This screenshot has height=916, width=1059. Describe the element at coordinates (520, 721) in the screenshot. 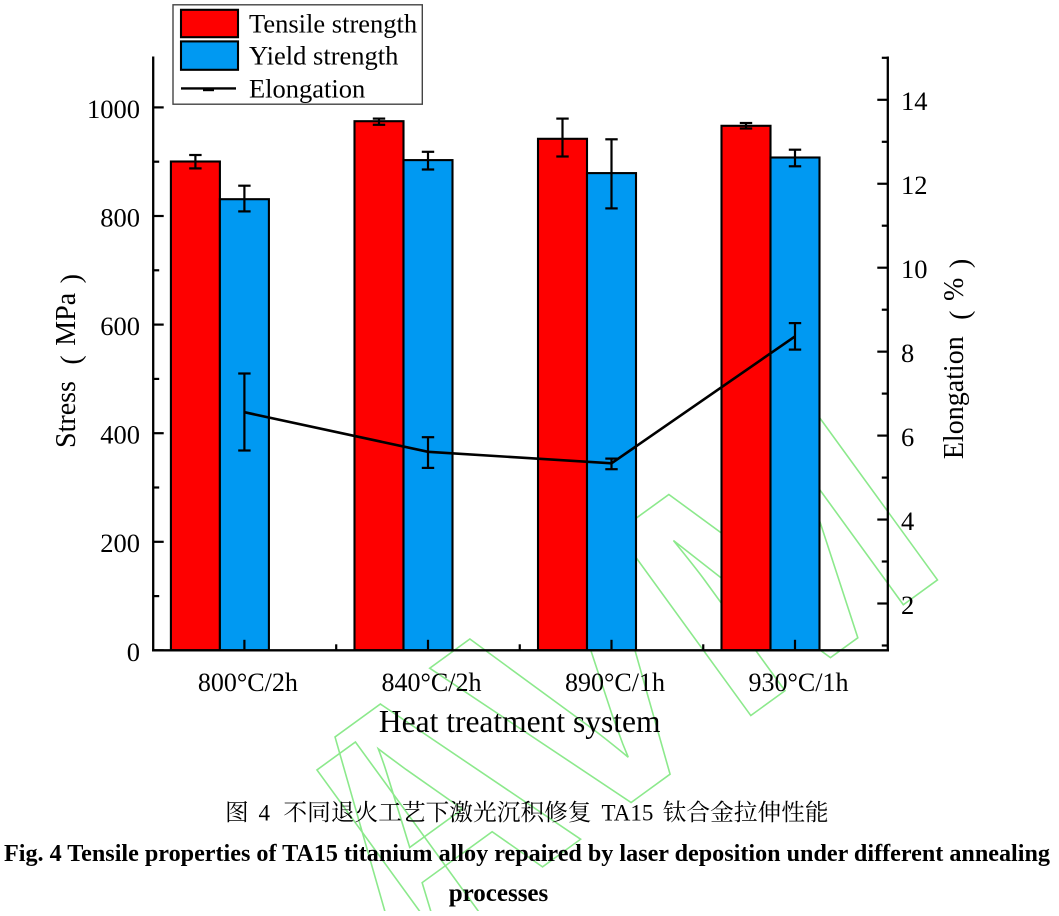

I see `svg-text: Heat treatment system` at that location.